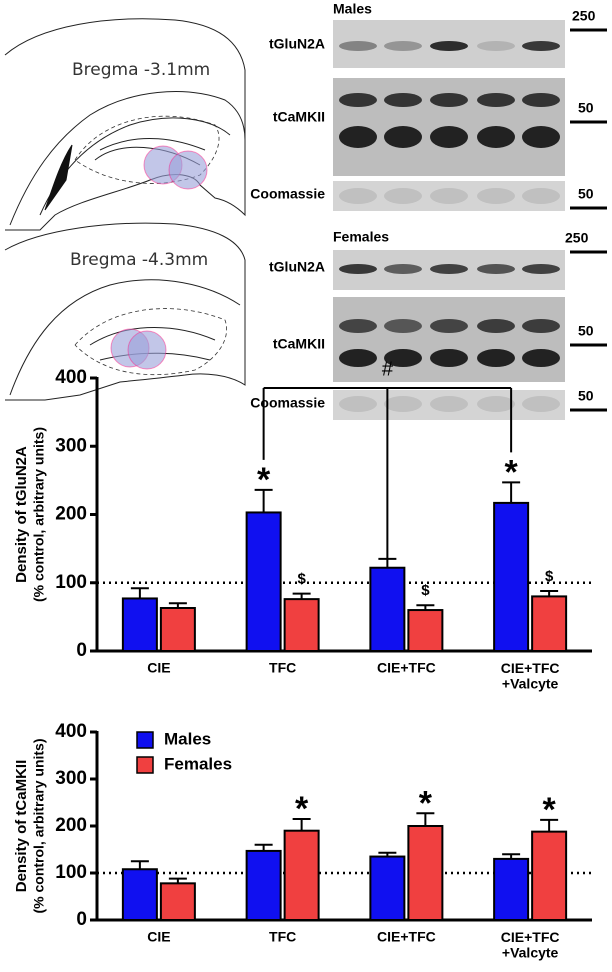 The width and height of the screenshot is (612, 972). I want to click on x-tick-label: CIE, so click(158, 668).